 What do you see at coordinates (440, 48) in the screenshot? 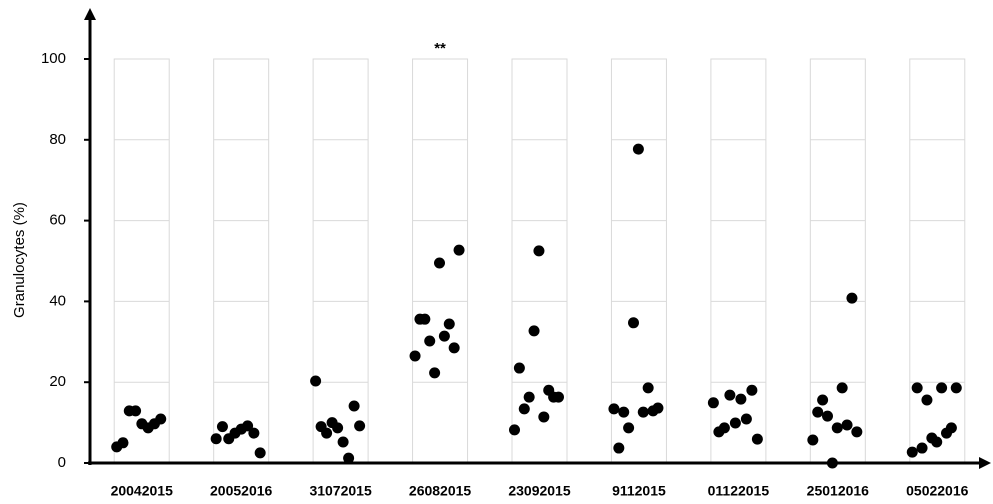
I see `annotation: **` at bounding box center [440, 48].